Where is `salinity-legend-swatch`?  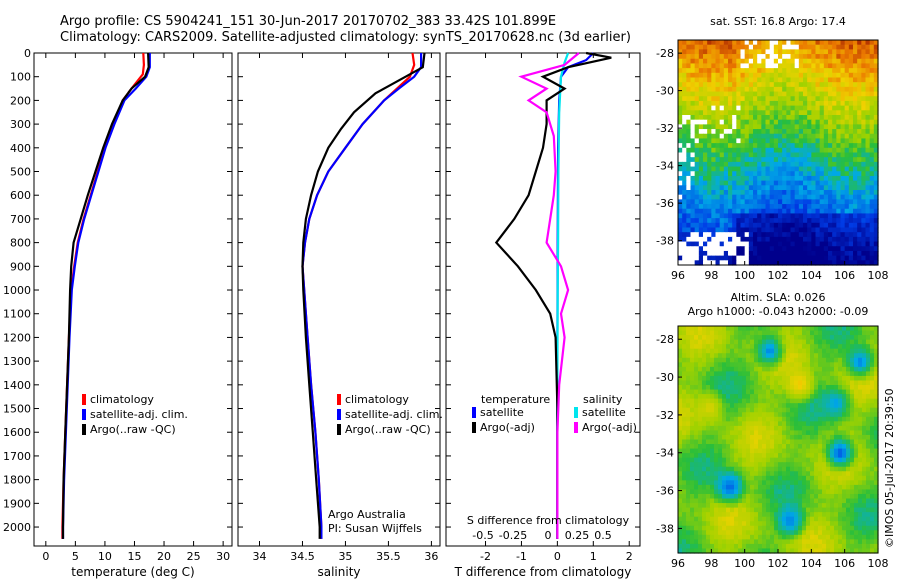
salinity-legend-swatch is located at coordinates (339, 399).